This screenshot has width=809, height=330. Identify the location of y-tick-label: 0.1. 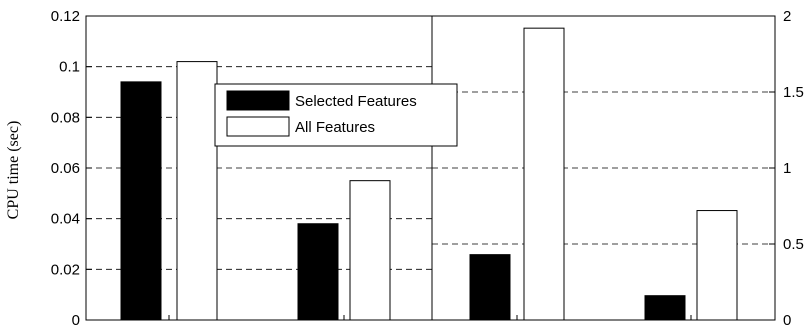
(69, 67).